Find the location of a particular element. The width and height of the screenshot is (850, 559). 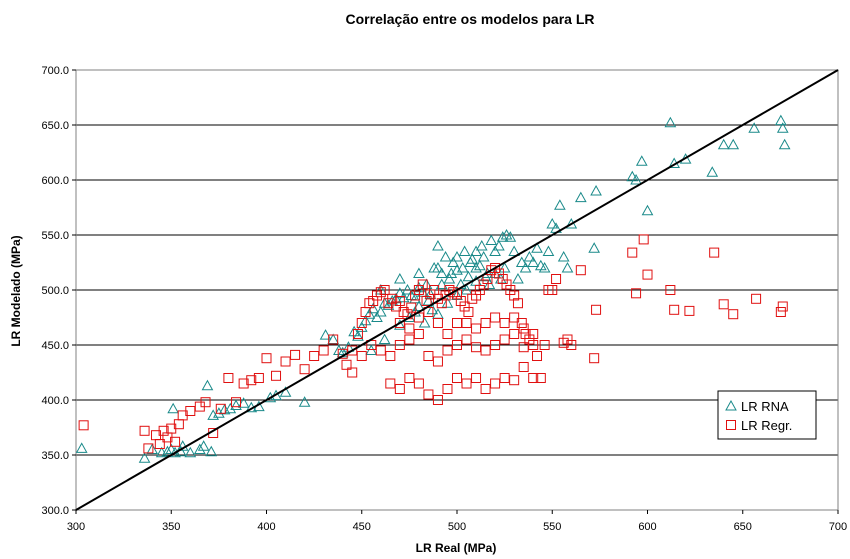

x-tick-label: 500 is located at coordinates (457, 527).